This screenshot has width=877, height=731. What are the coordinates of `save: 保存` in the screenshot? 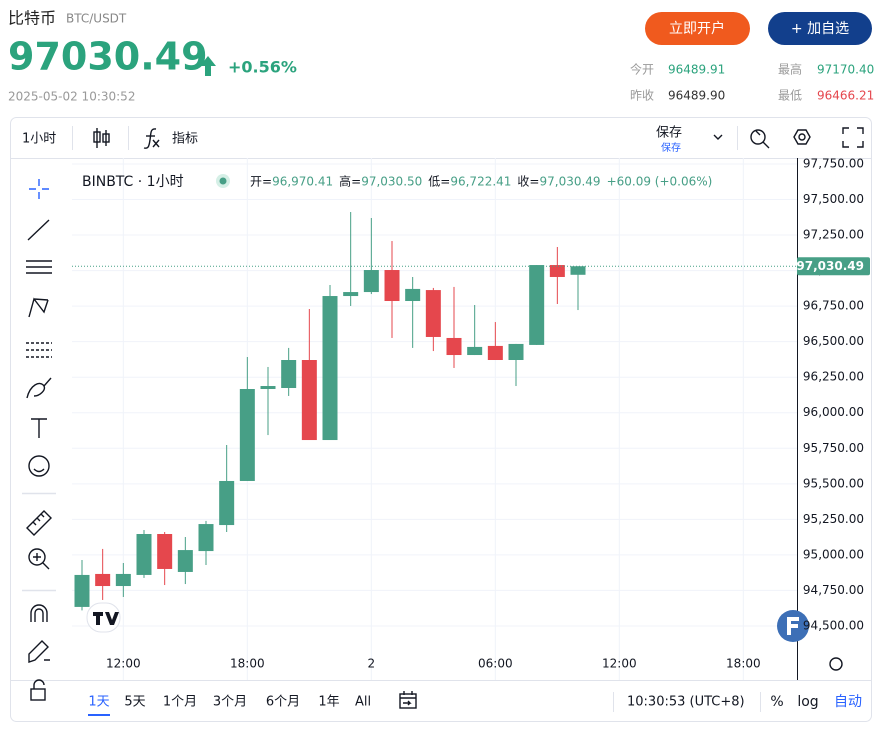 It's located at (669, 133).